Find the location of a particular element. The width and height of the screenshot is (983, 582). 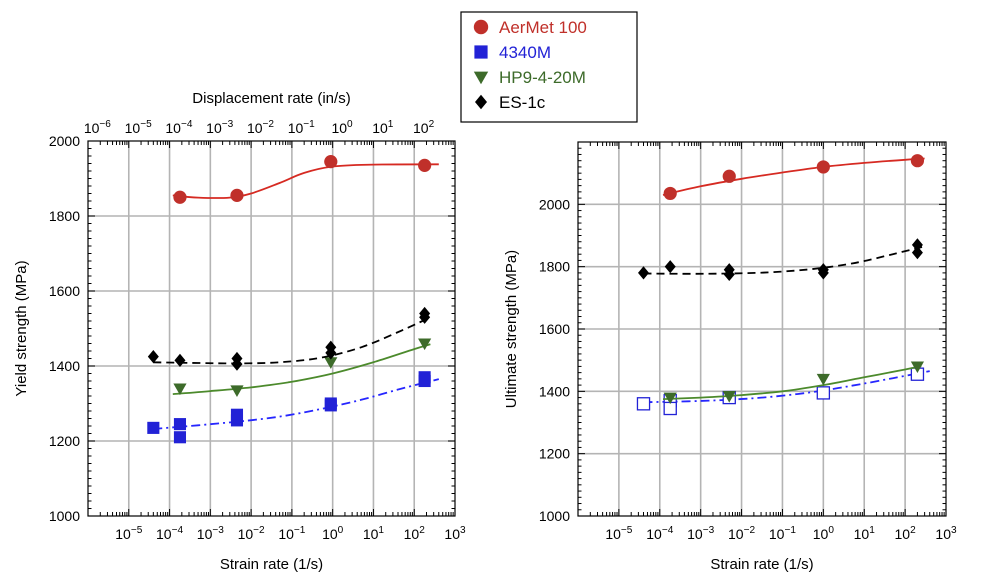

x2-tick-label: 100 is located at coordinates (342, 127).